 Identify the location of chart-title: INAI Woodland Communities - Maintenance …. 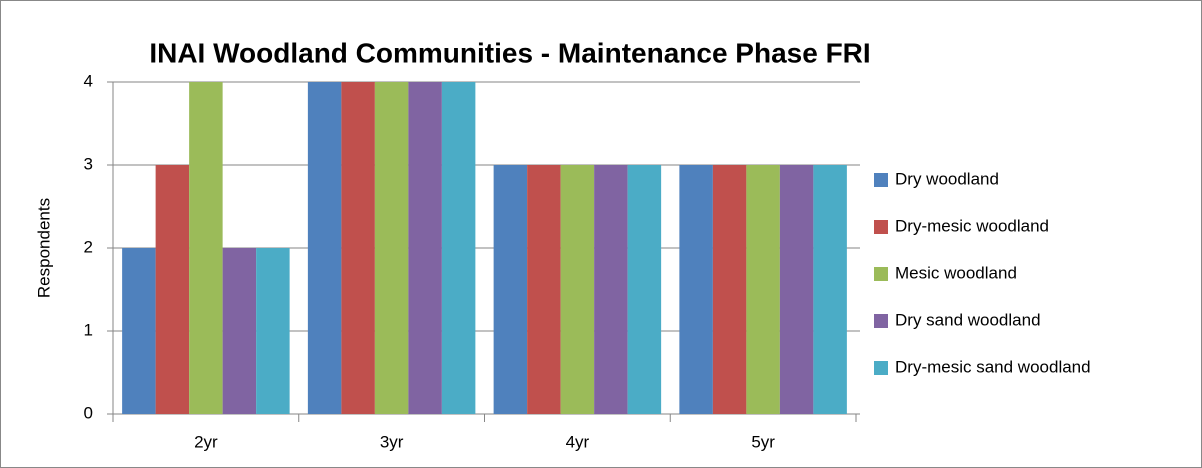
(509, 52).